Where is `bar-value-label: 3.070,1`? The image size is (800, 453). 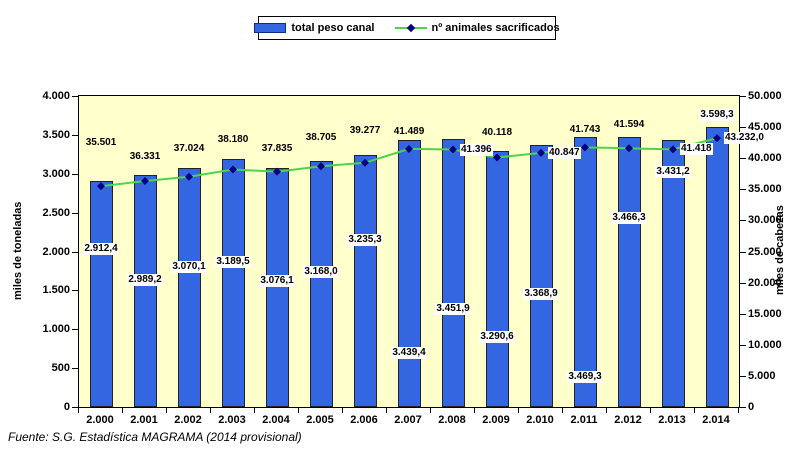
bar-value-label: 3.070,1 is located at coordinates (189, 267).